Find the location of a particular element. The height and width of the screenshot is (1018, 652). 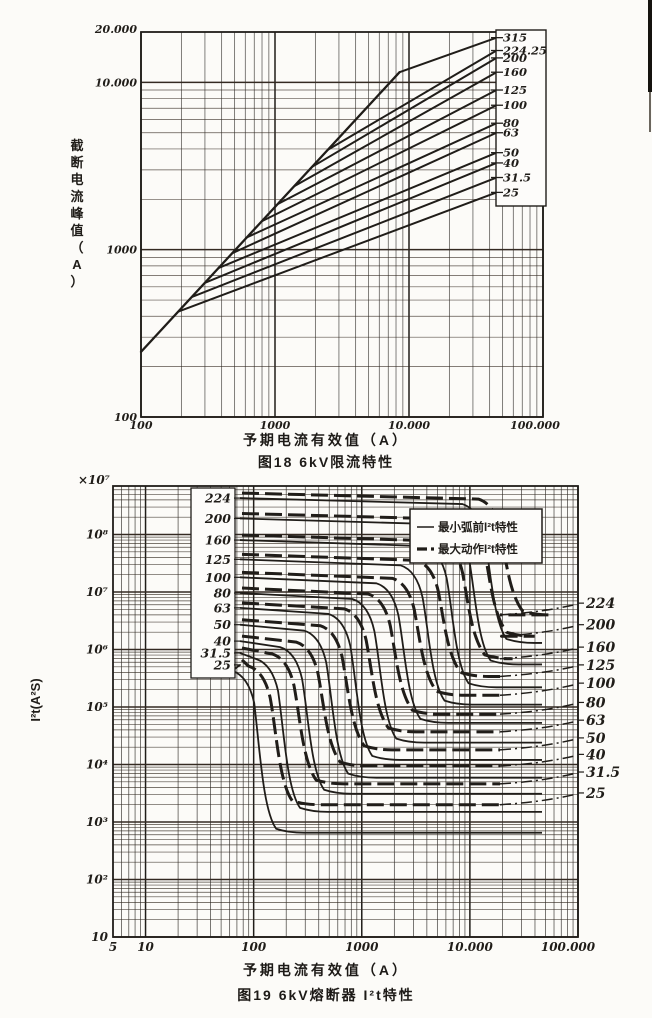

fig19-y-tick: 10⁸ is located at coordinates (97, 535).